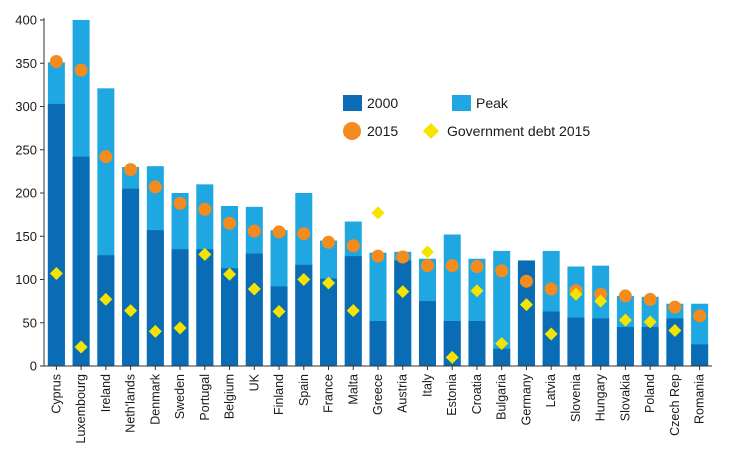  What do you see at coordinates (427, 252) in the screenshot?
I see `marker-debt-italy` at bounding box center [427, 252].